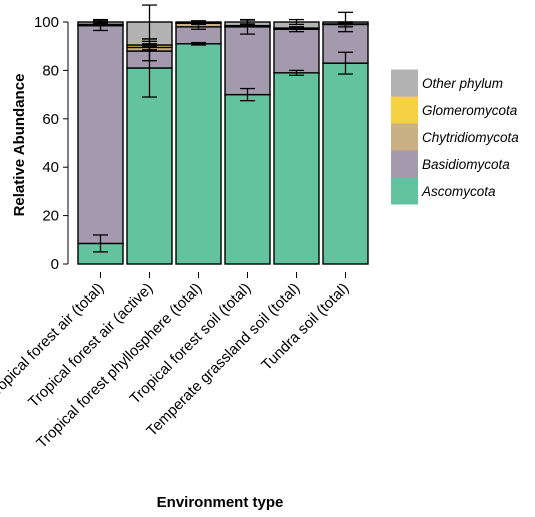 The width and height of the screenshot is (535, 517). What do you see at coordinates (46, 22) in the screenshot?
I see `y-tick-label: 100` at bounding box center [46, 22].